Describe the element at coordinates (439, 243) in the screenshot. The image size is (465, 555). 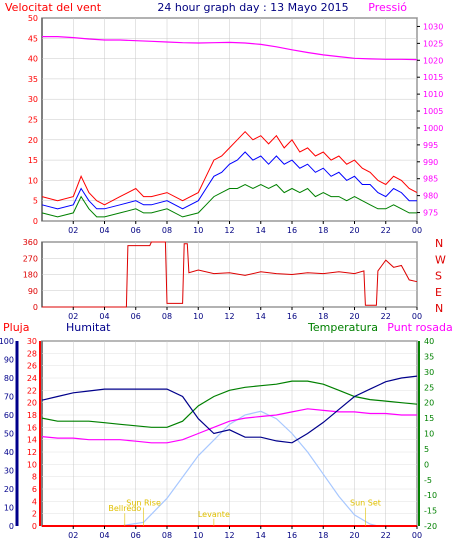
I see `compass-tick-label: N` at that location.